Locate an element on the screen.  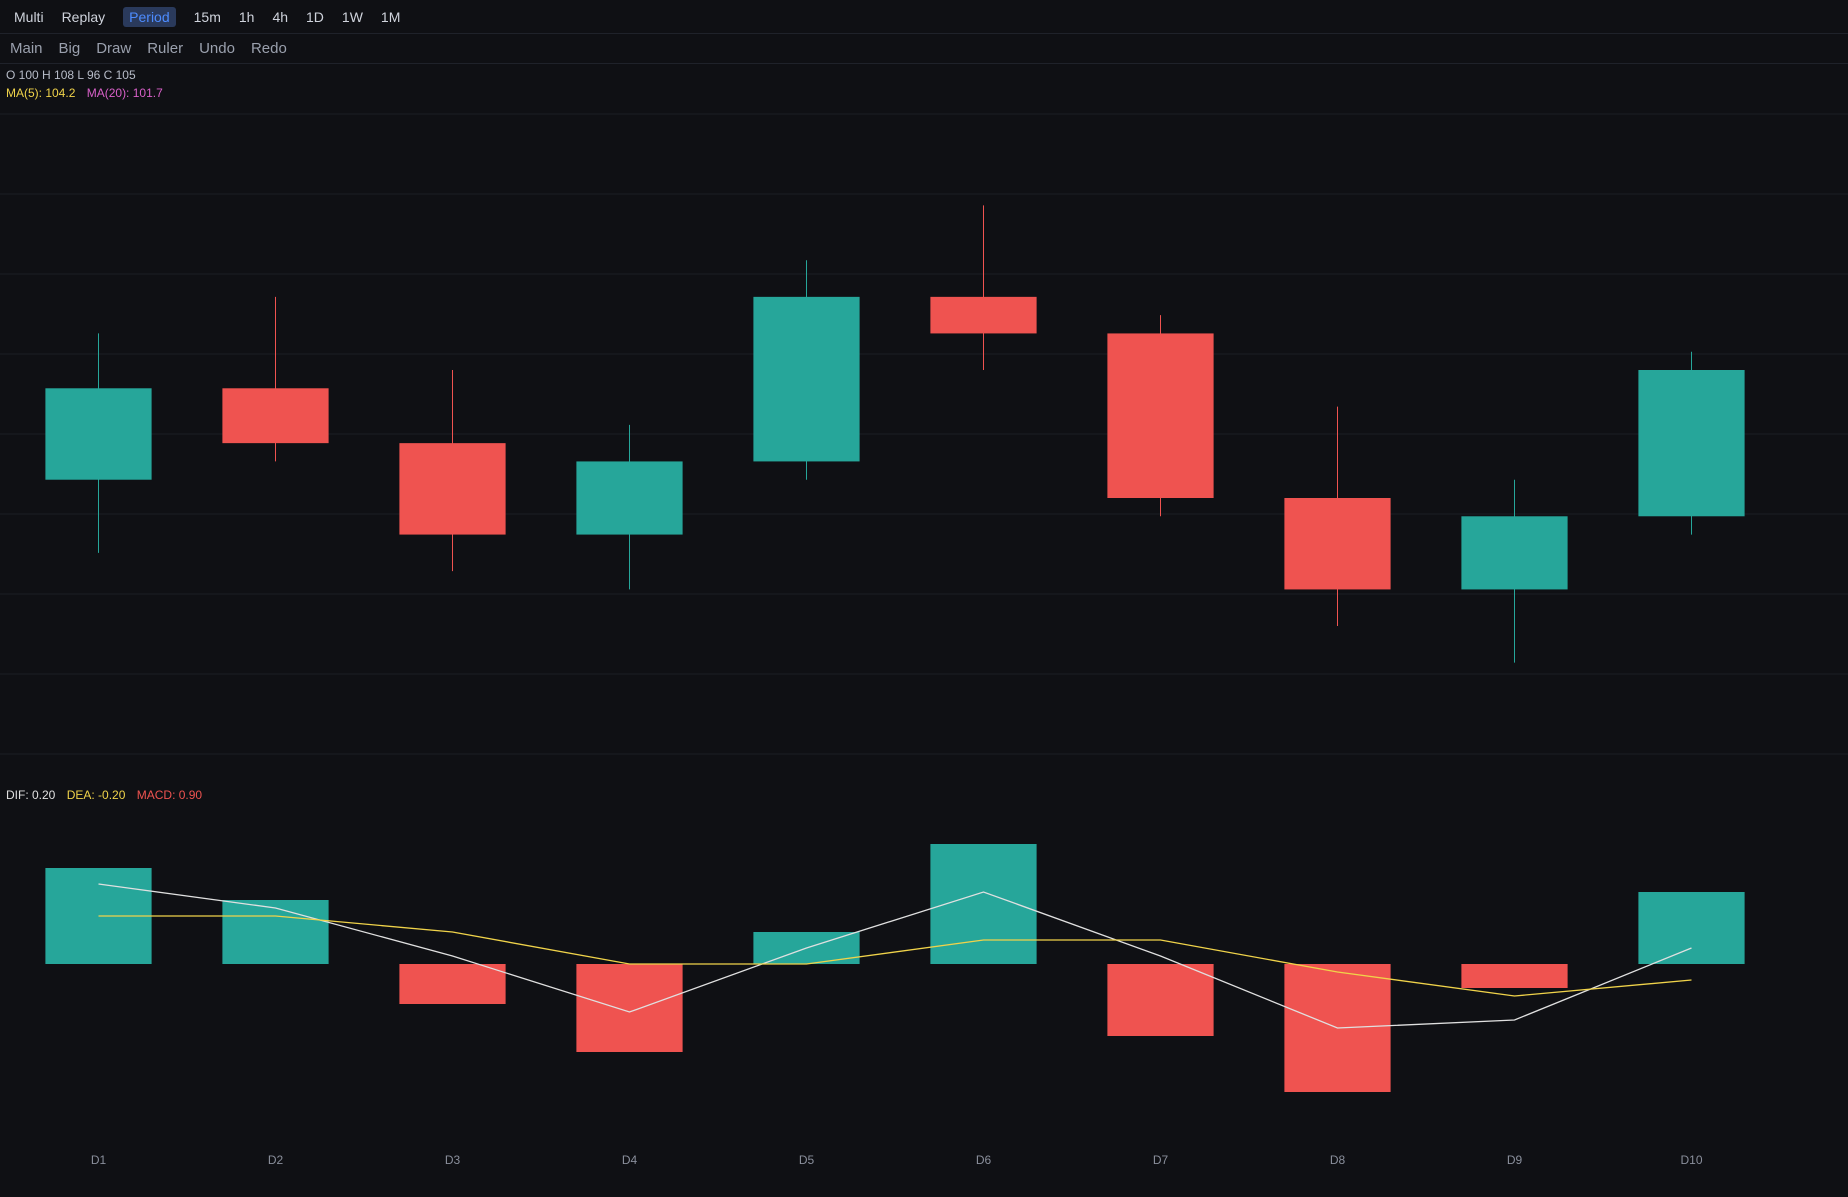
macd-legend: DIF: 0.20 DEA: -0.20 MACD: 0.90 is located at coordinates (108, 795).